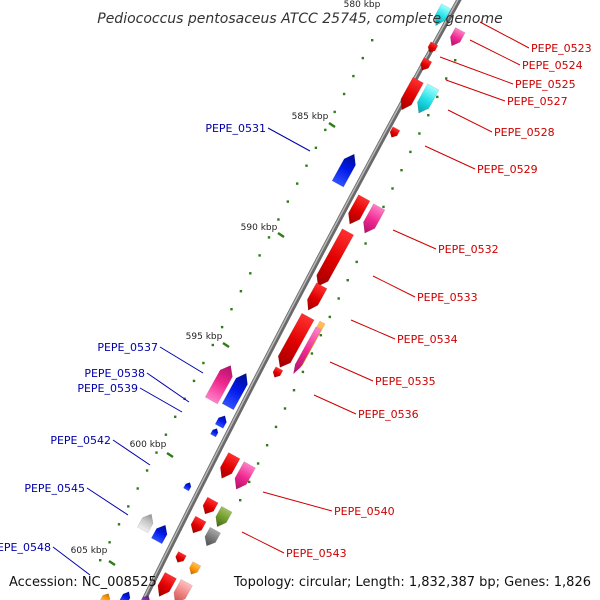 Image resolution: width=600 pixels, height=600 pixels. Describe the element at coordinates (148, 445) in the screenshot. I see `tick-label: 600 kbp` at that location.